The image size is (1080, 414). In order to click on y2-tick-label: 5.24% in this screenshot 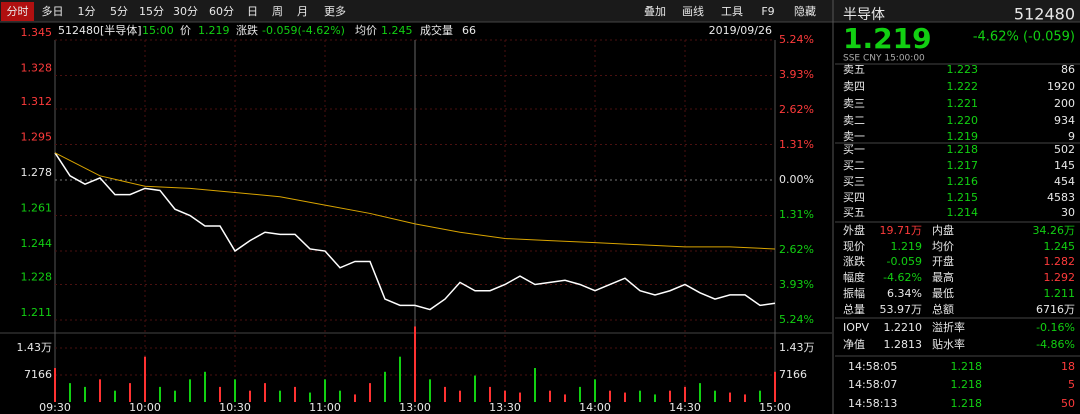, I will do `click(796, 319)`.